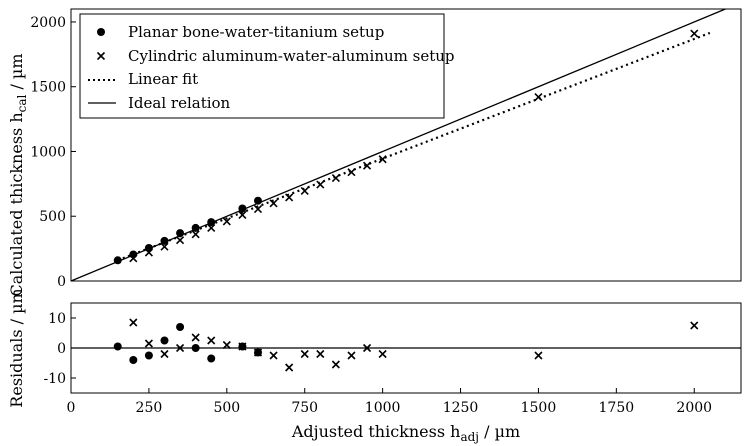 The height and width of the screenshot is (446, 749). What do you see at coordinates (101, 56) in the screenshot?
I see `legend-marker-x` at bounding box center [101, 56].